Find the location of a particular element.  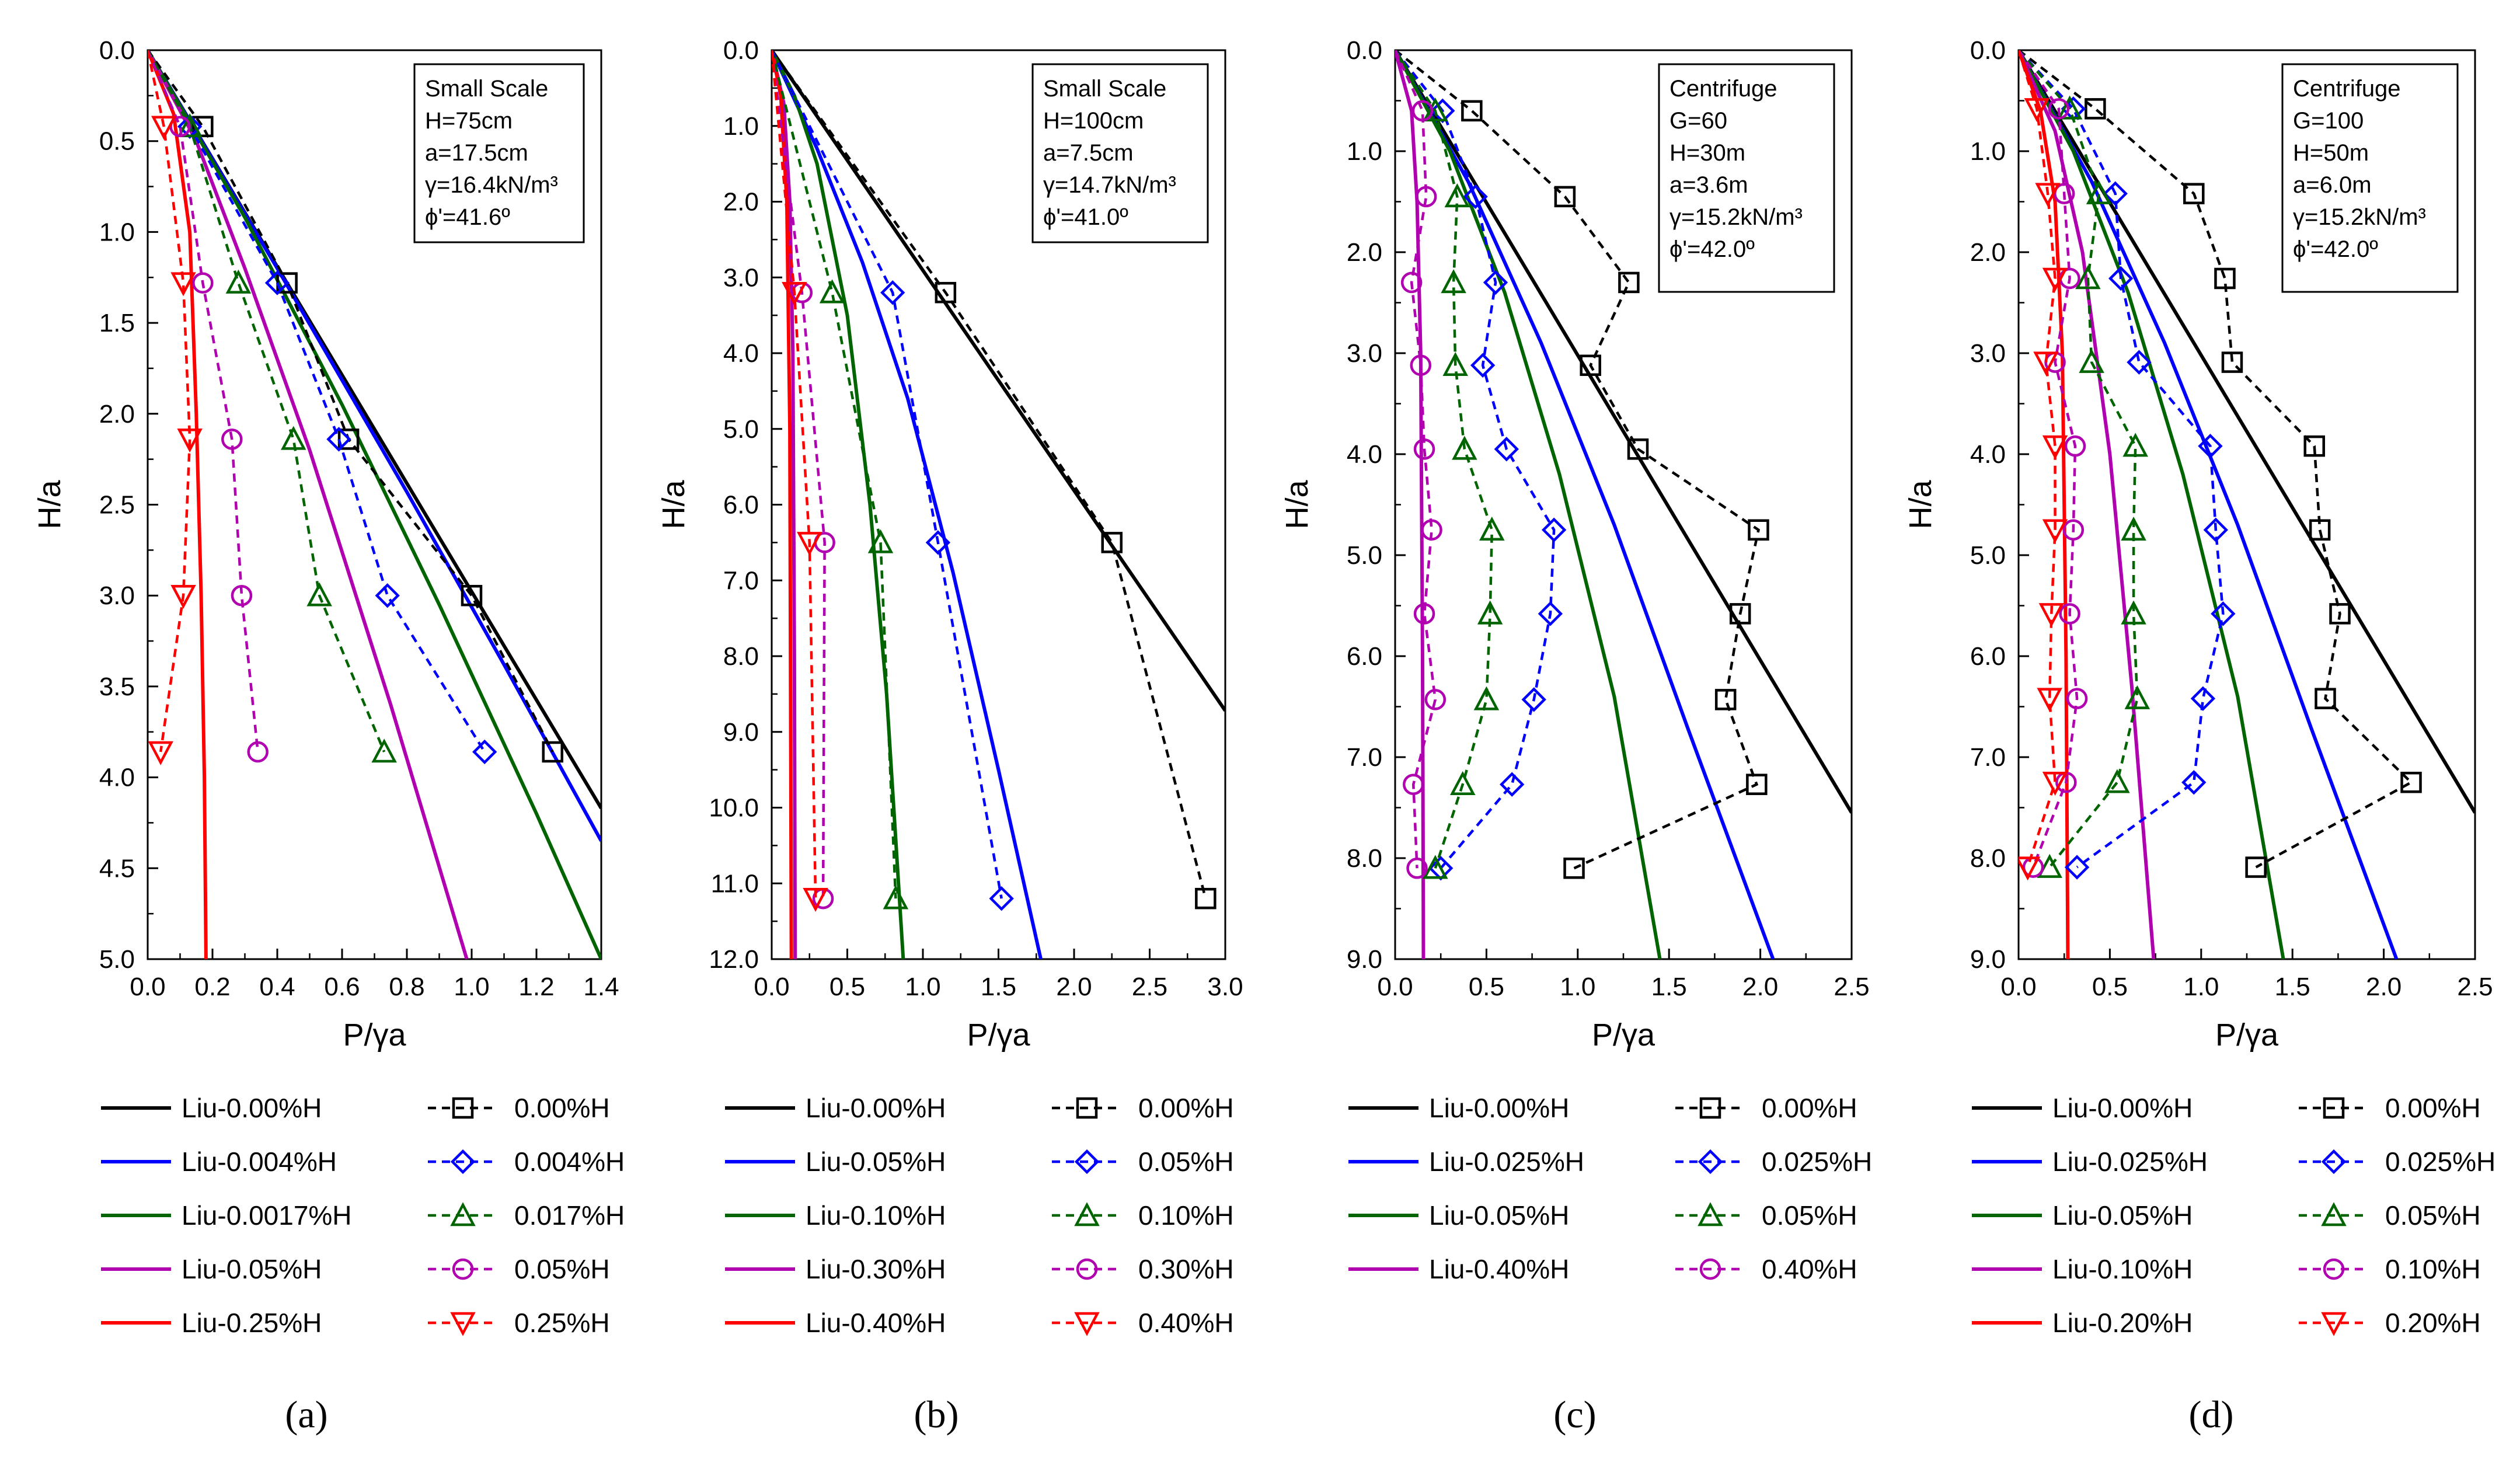

y-tick-label: 0.0 is located at coordinates (117, 50).